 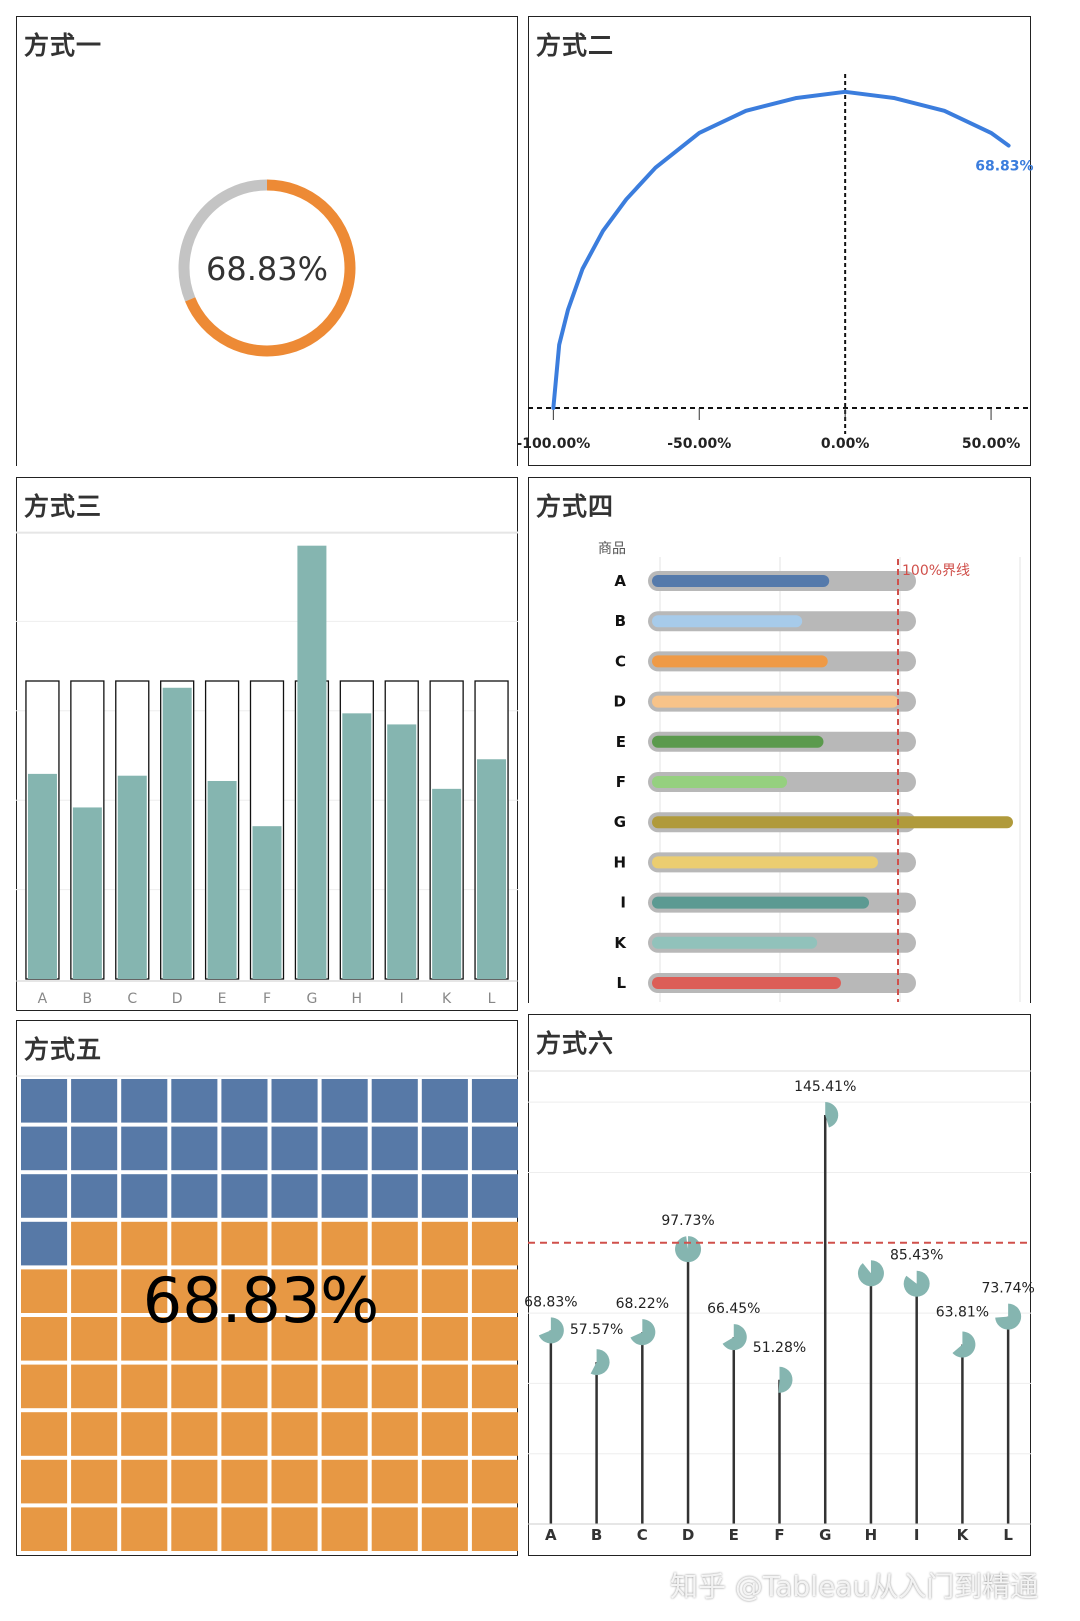 I want to click on x-tick-label: E, so click(x=222, y=999).